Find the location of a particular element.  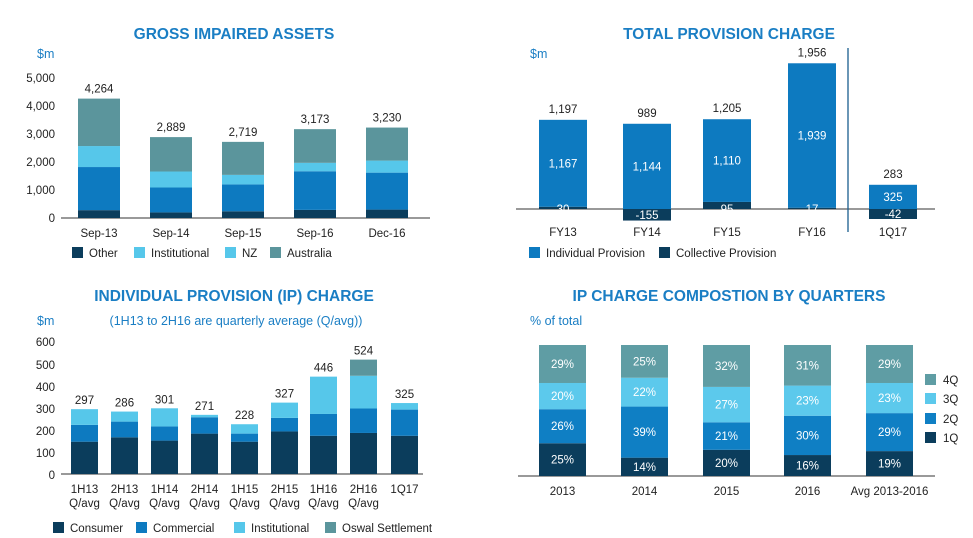

x-tick-label: 2H14 is located at coordinates (205, 490).